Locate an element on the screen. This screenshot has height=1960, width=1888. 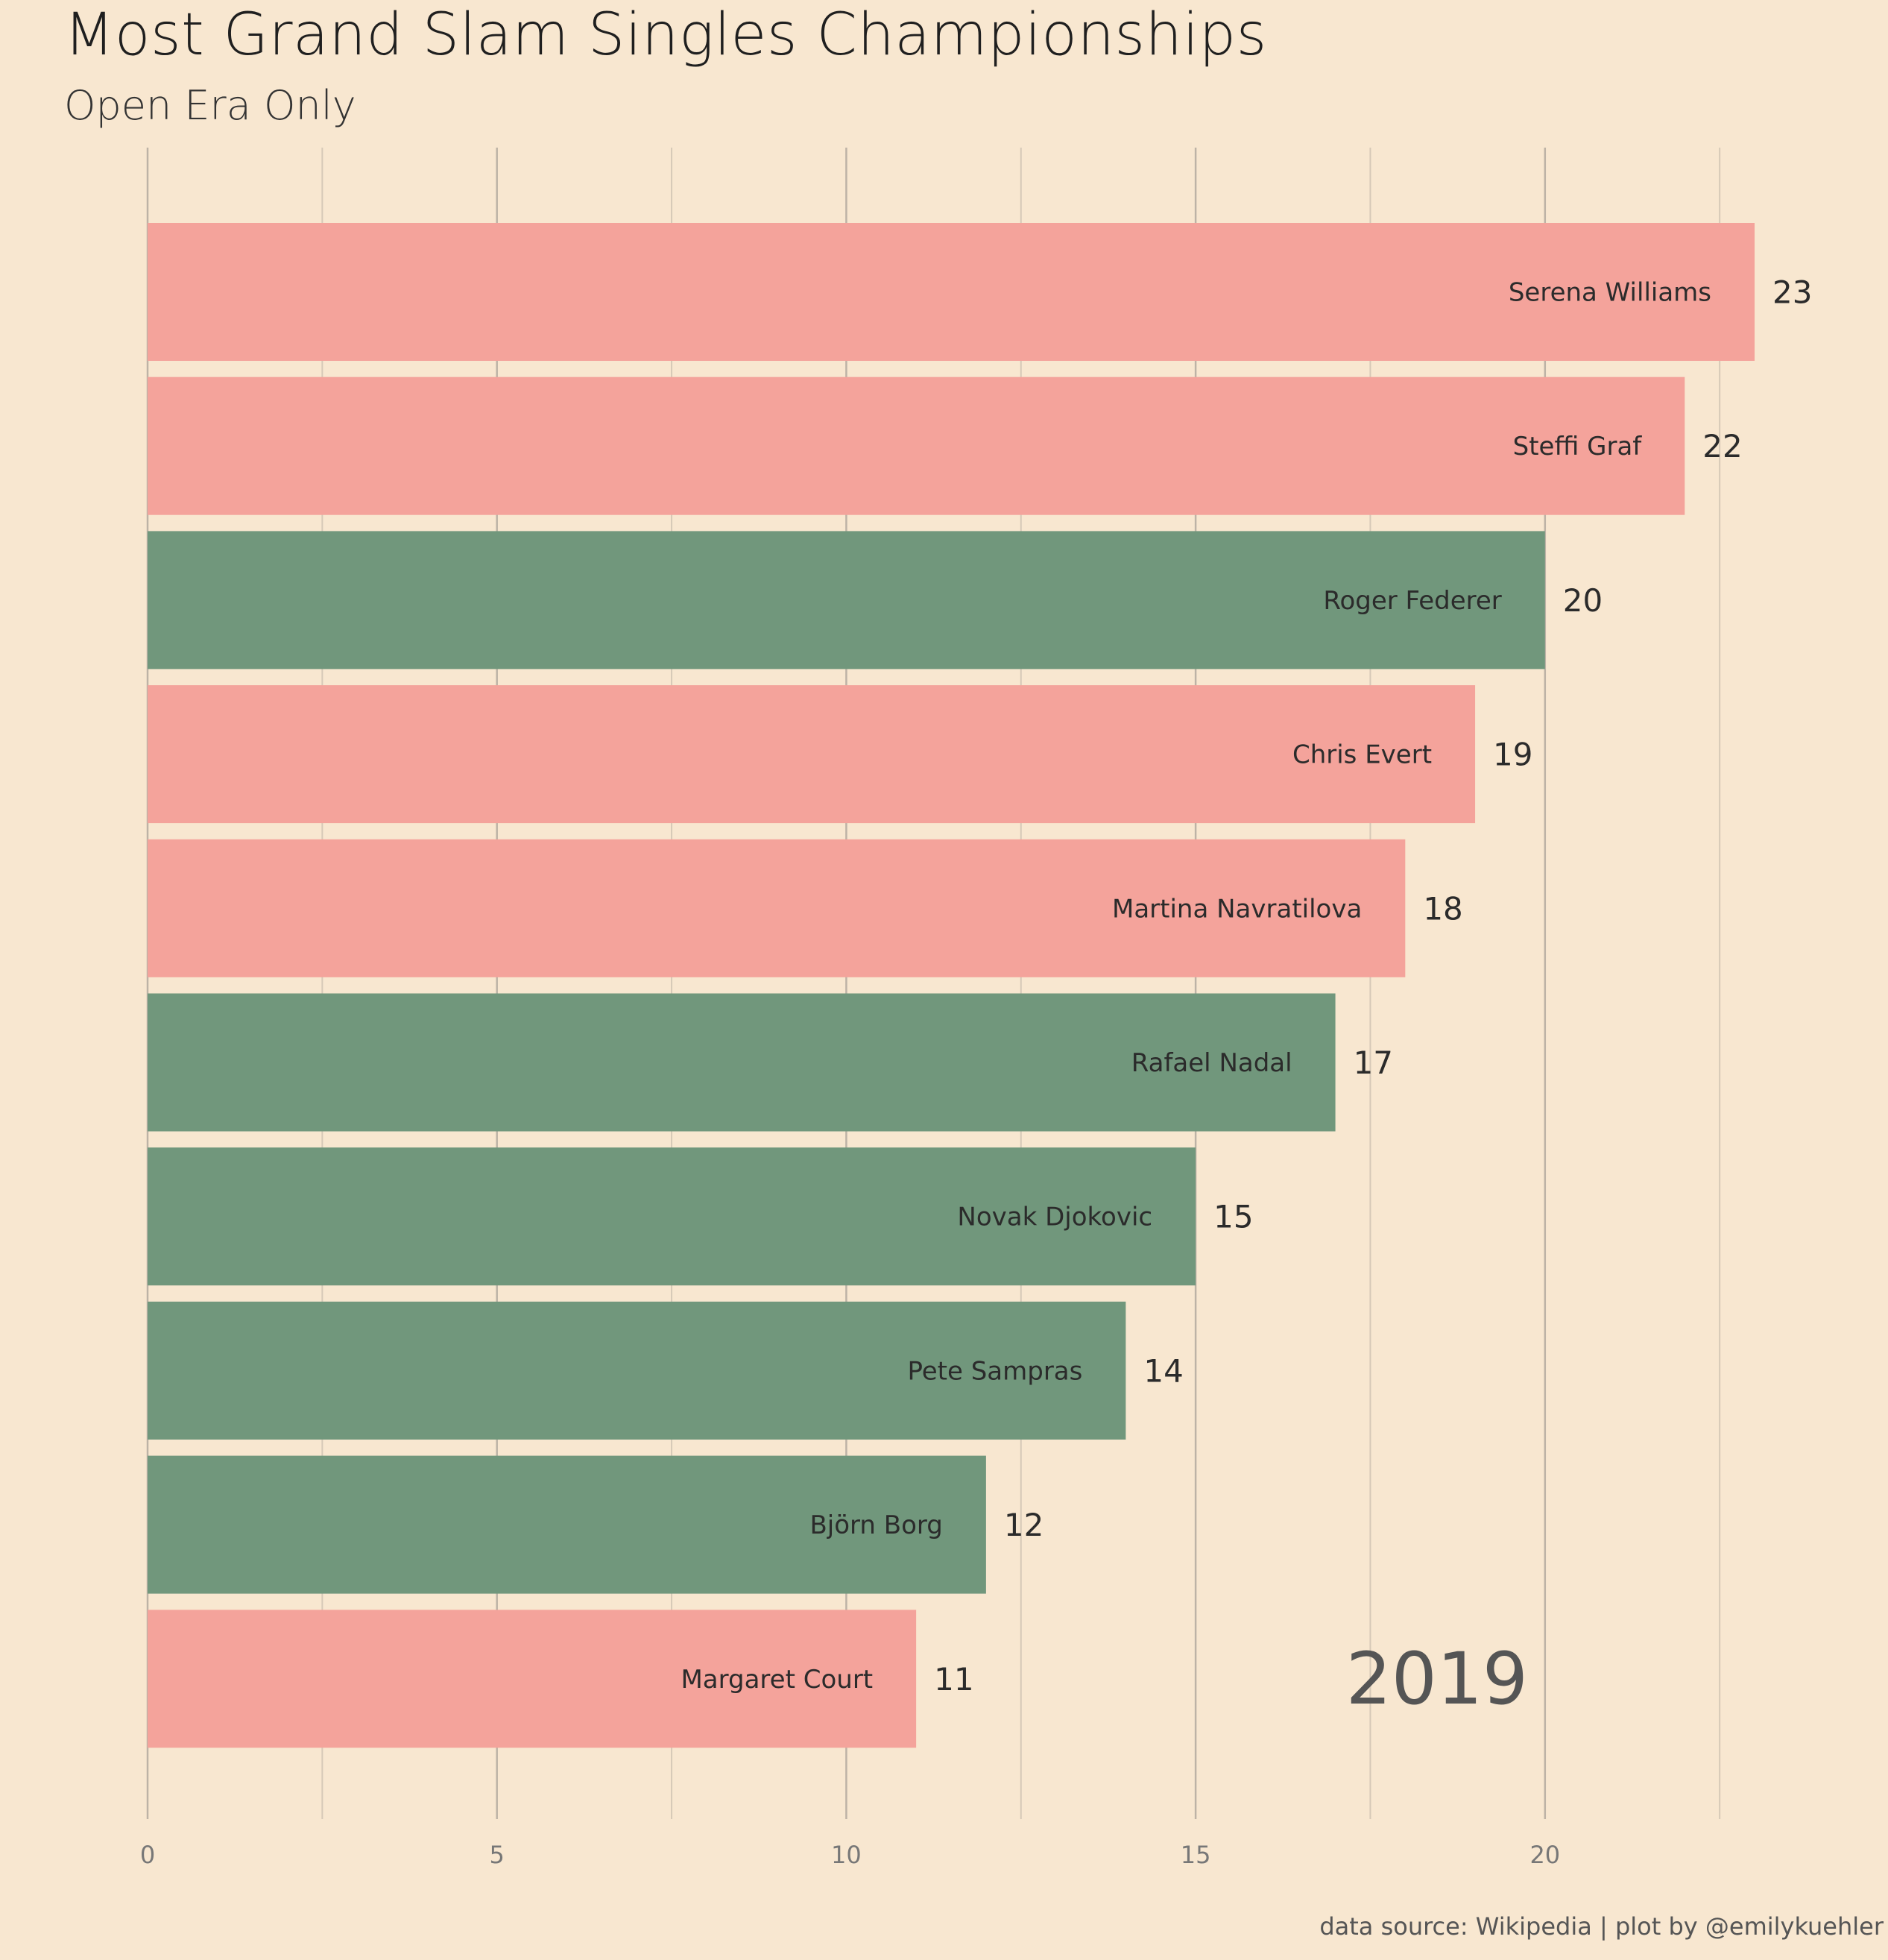
bar-martina-navratilova is located at coordinates (777, 908).